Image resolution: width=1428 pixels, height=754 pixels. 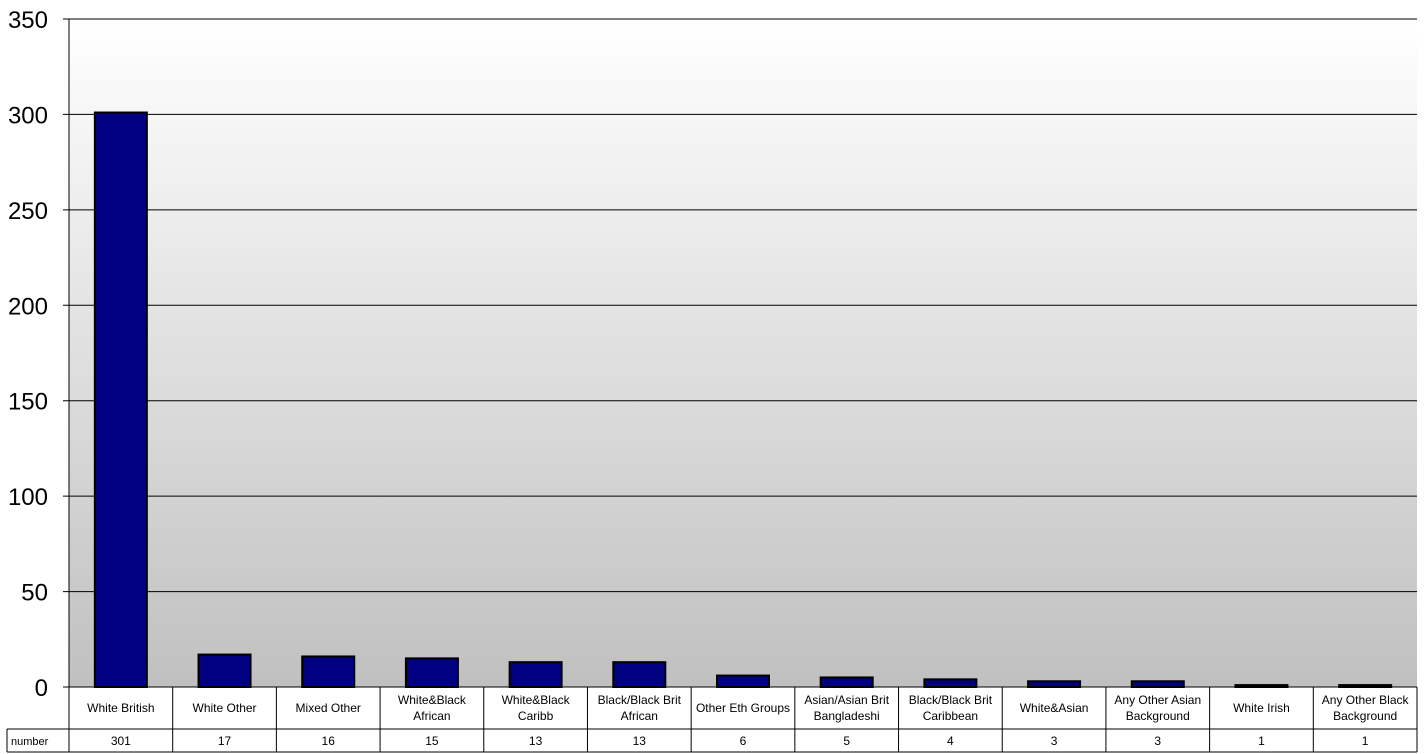 What do you see at coordinates (28, 306) in the screenshot?
I see `y-tick-label: 200` at bounding box center [28, 306].